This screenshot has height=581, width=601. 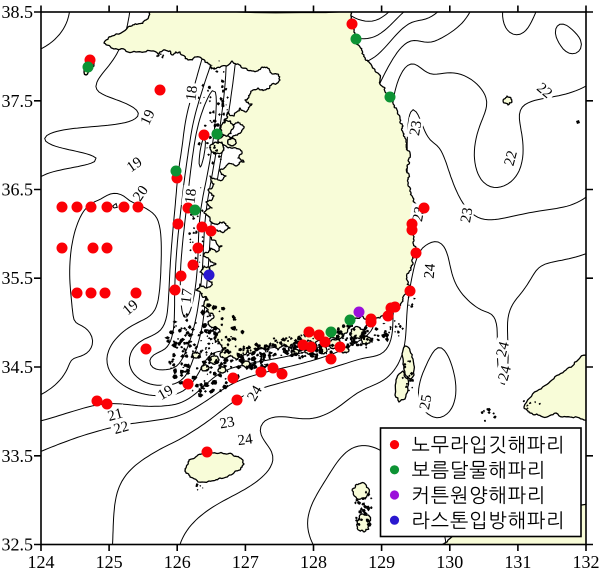 I want to click on svg-text: 126, so click(x=177, y=562).